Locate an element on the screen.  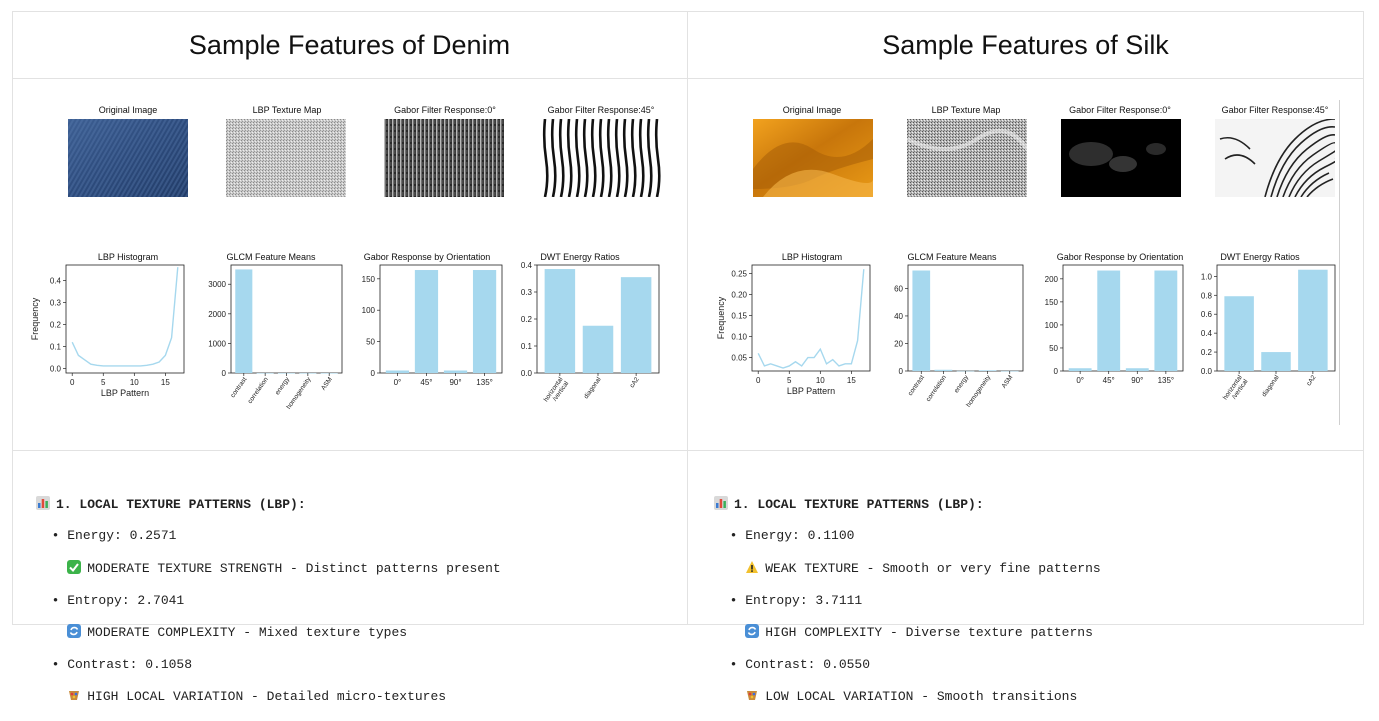
figure-edge-rule is located at coordinates (1339, 262).